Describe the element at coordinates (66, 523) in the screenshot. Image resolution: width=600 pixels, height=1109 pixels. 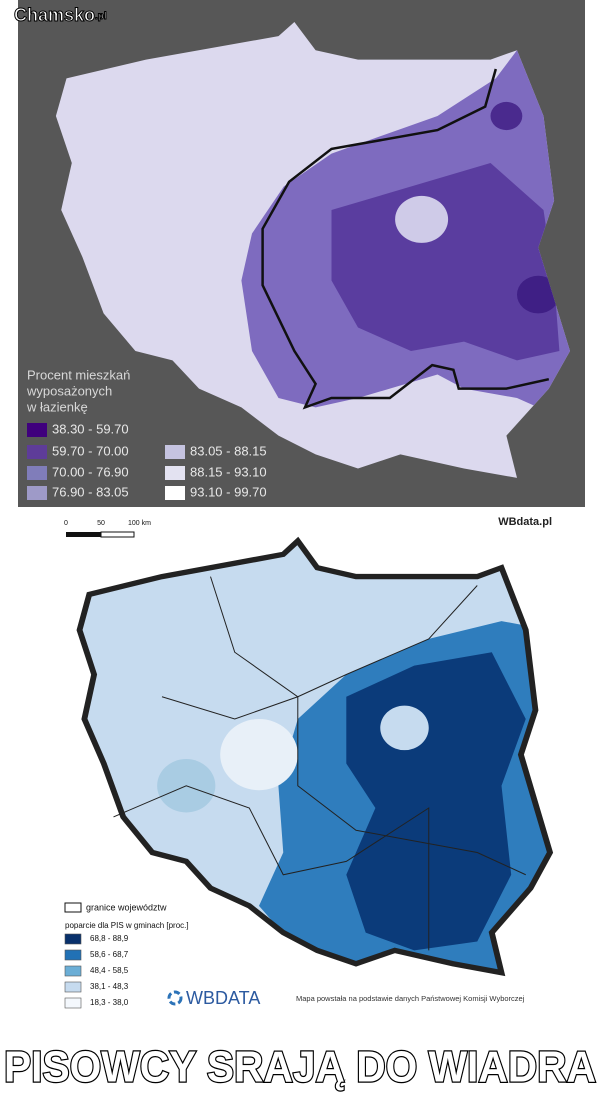
I see `scale-label: 0` at that location.